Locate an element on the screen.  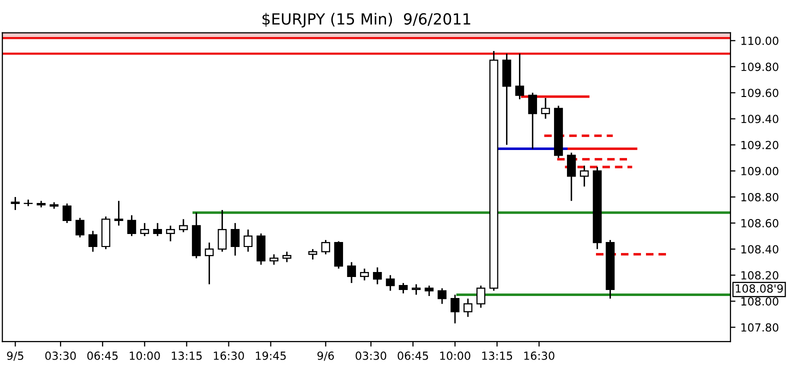
y-tick-label: 107.80 is located at coordinates (759, 327).